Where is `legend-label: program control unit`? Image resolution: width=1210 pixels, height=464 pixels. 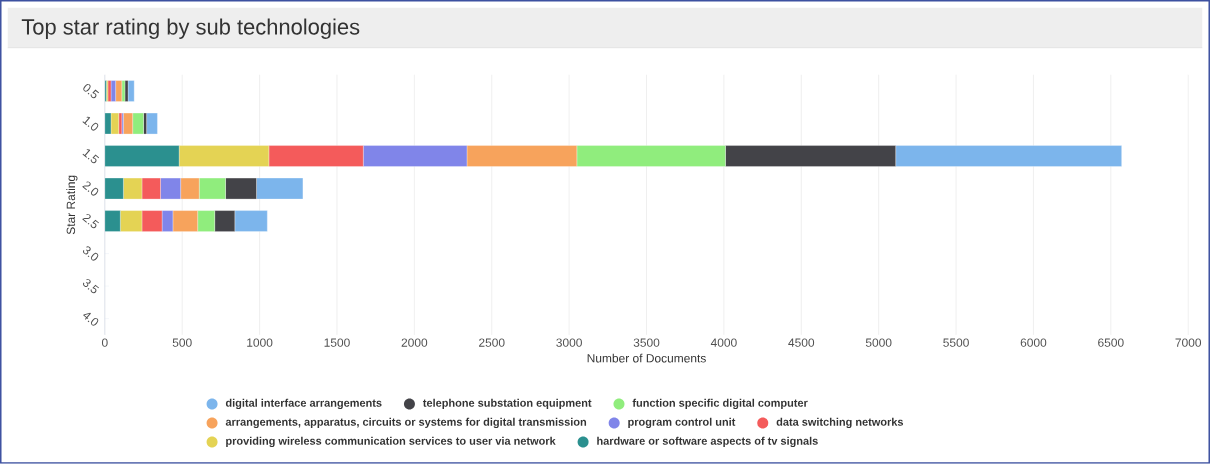 legend-label: program control unit is located at coordinates (682, 423).